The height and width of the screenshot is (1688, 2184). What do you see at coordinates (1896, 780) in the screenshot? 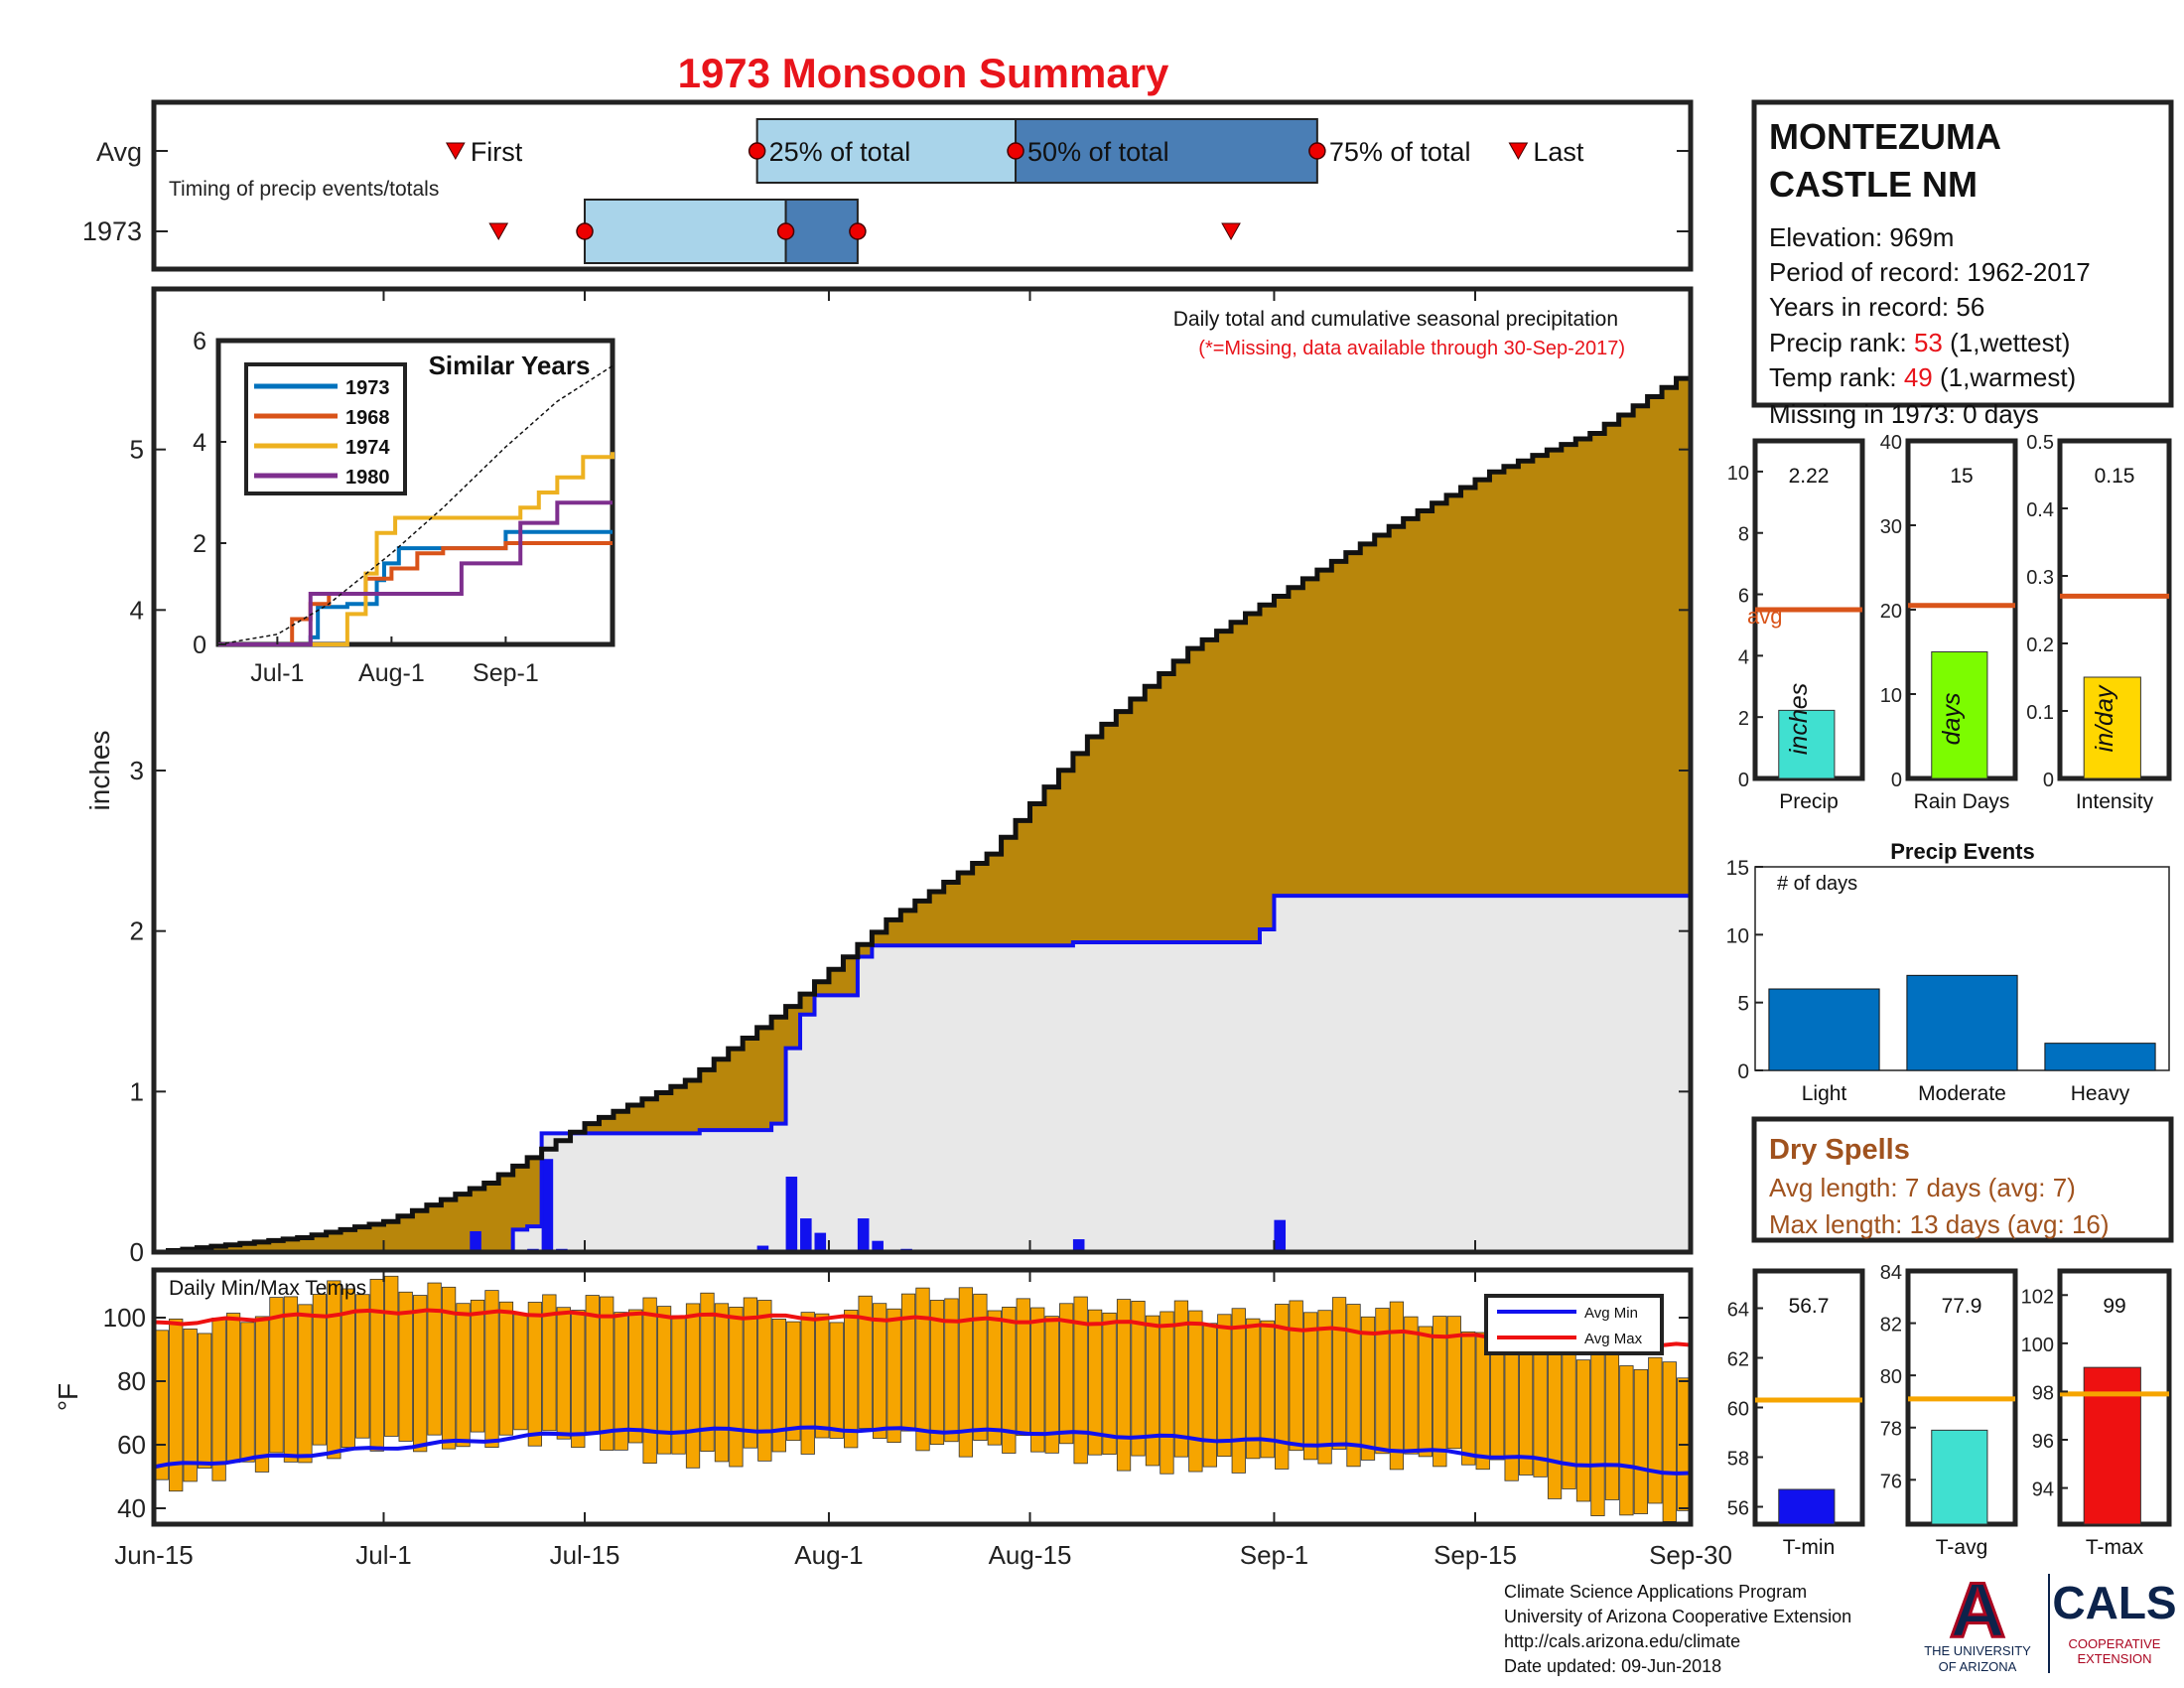
I see `rain-days-ytick-label: 0` at bounding box center [1896, 780].